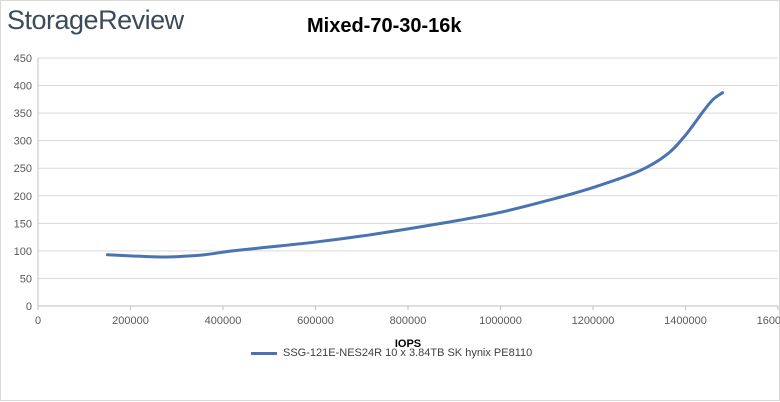 This screenshot has width=780, height=402. What do you see at coordinates (23, 142) in the screenshot?
I see `y-tick-label: 300` at bounding box center [23, 142].